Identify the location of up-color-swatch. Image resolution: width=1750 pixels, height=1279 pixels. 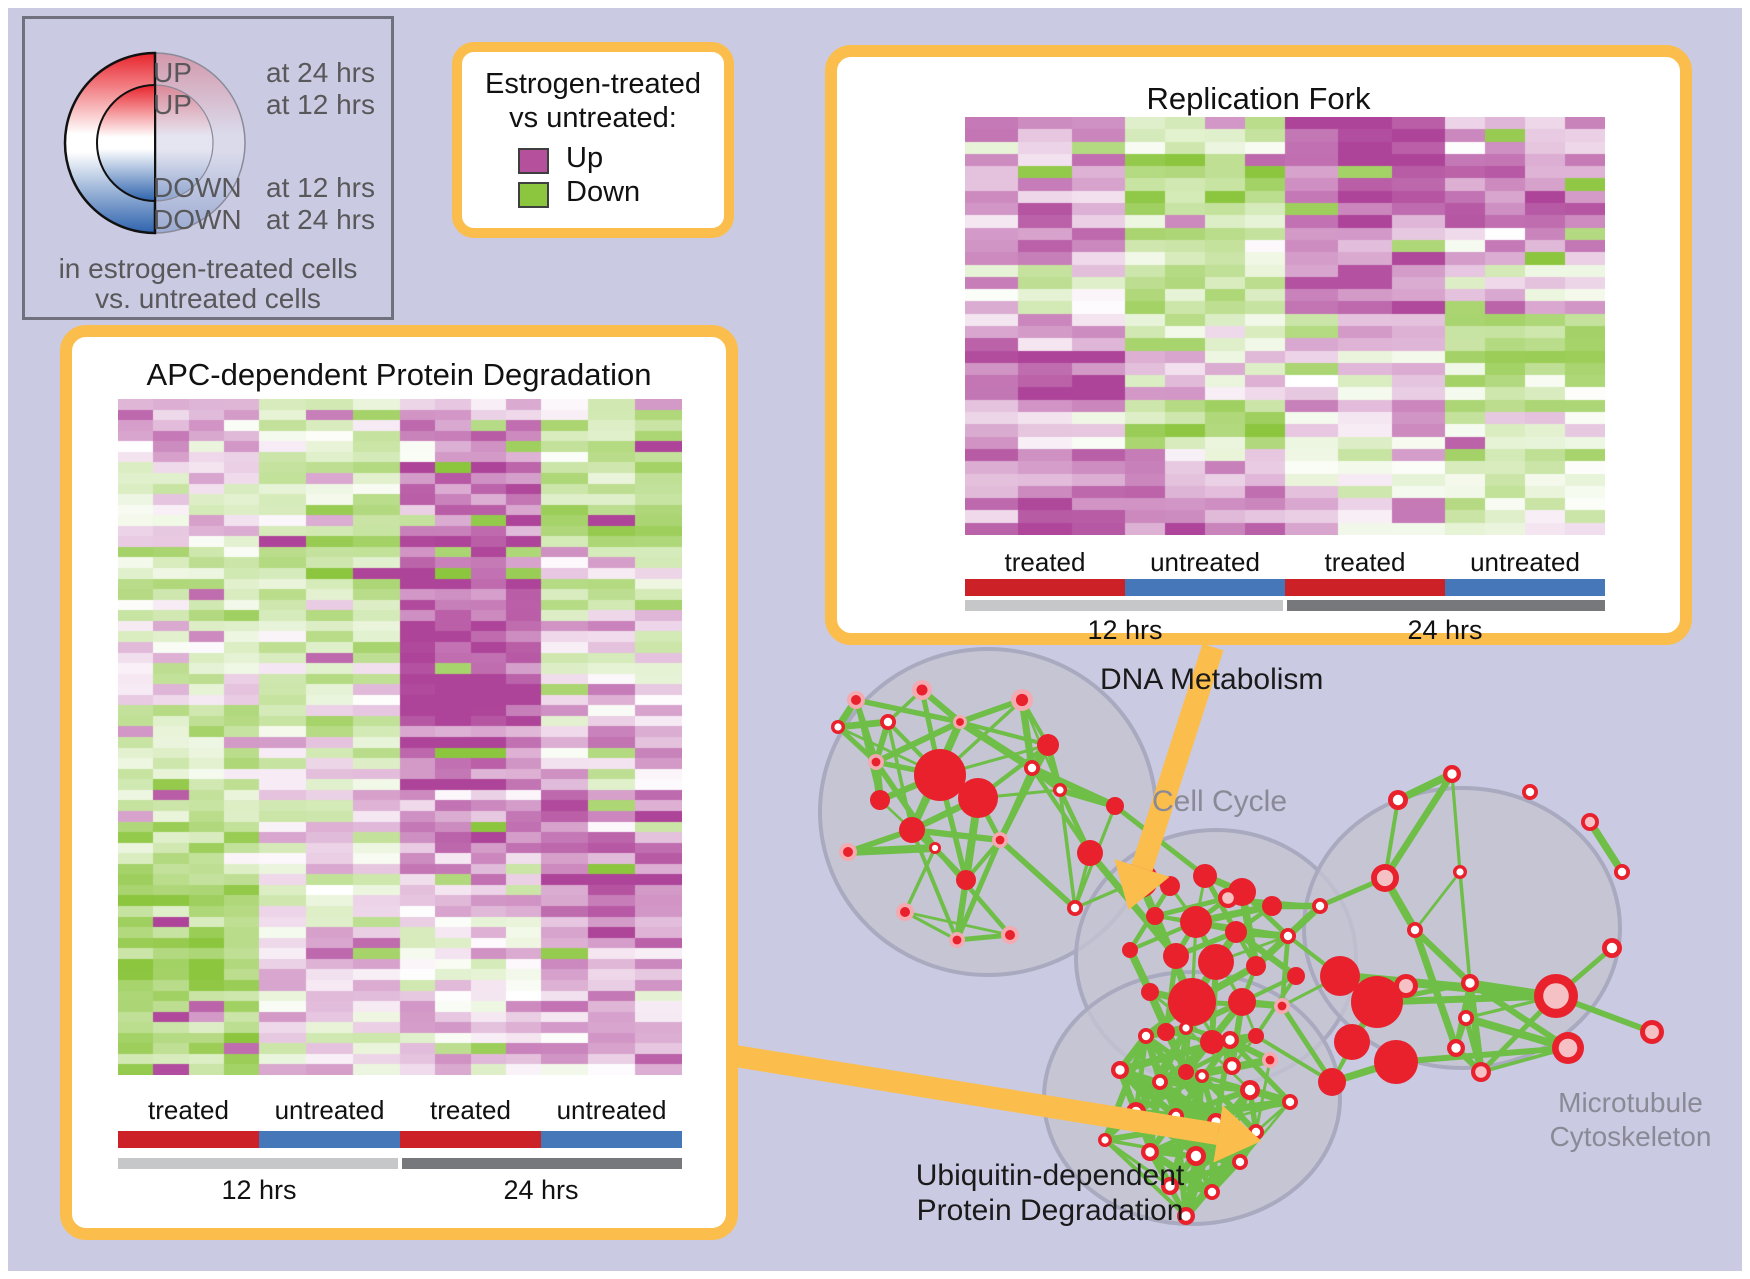
(533, 161).